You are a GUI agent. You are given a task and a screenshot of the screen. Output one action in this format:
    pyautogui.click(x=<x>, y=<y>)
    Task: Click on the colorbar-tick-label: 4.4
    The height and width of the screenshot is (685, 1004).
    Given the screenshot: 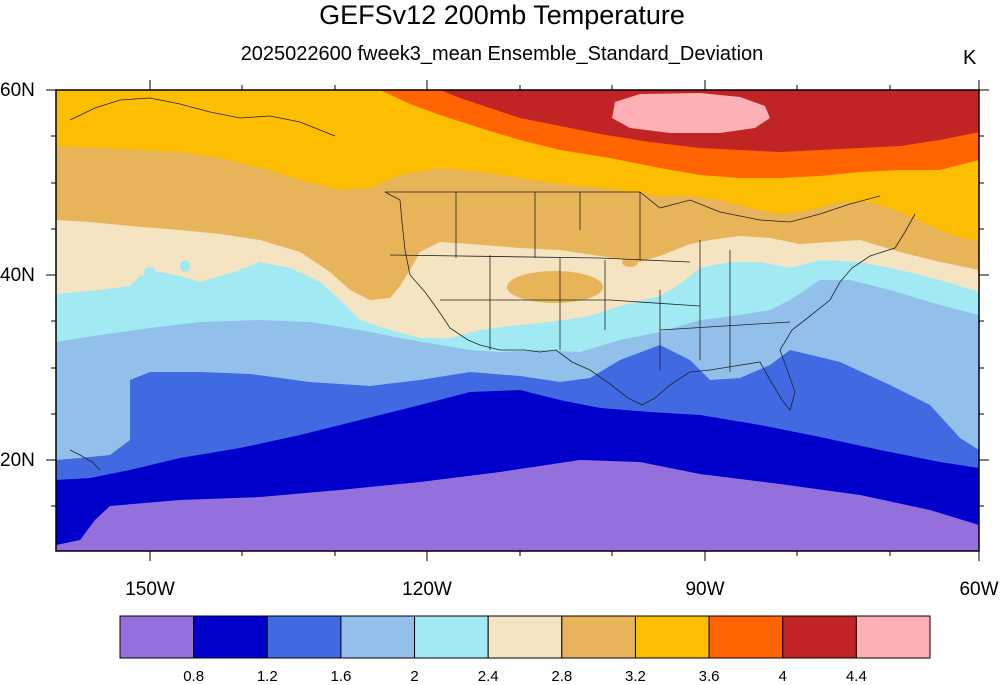 What is the action you would take?
    pyautogui.click(x=856, y=676)
    